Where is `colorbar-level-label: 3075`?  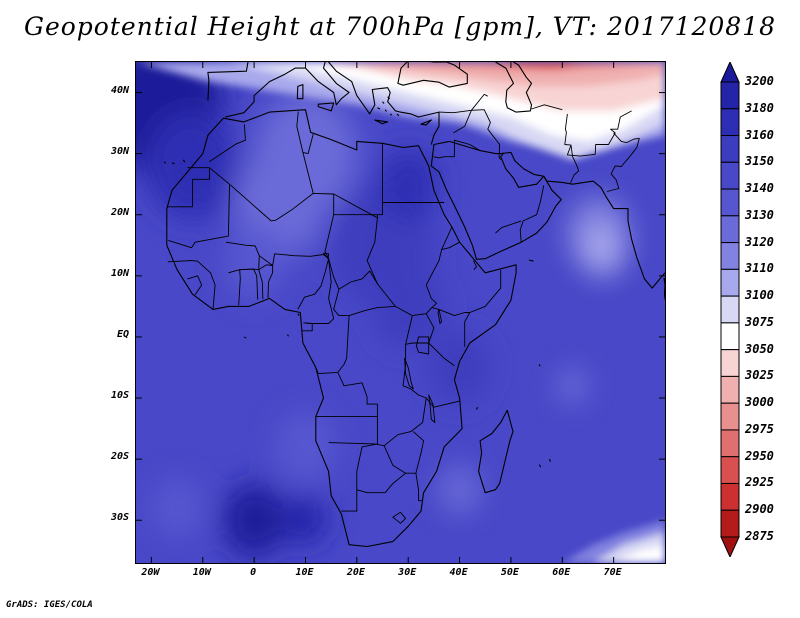 colorbar-level-label: 3075 is located at coordinates (759, 321).